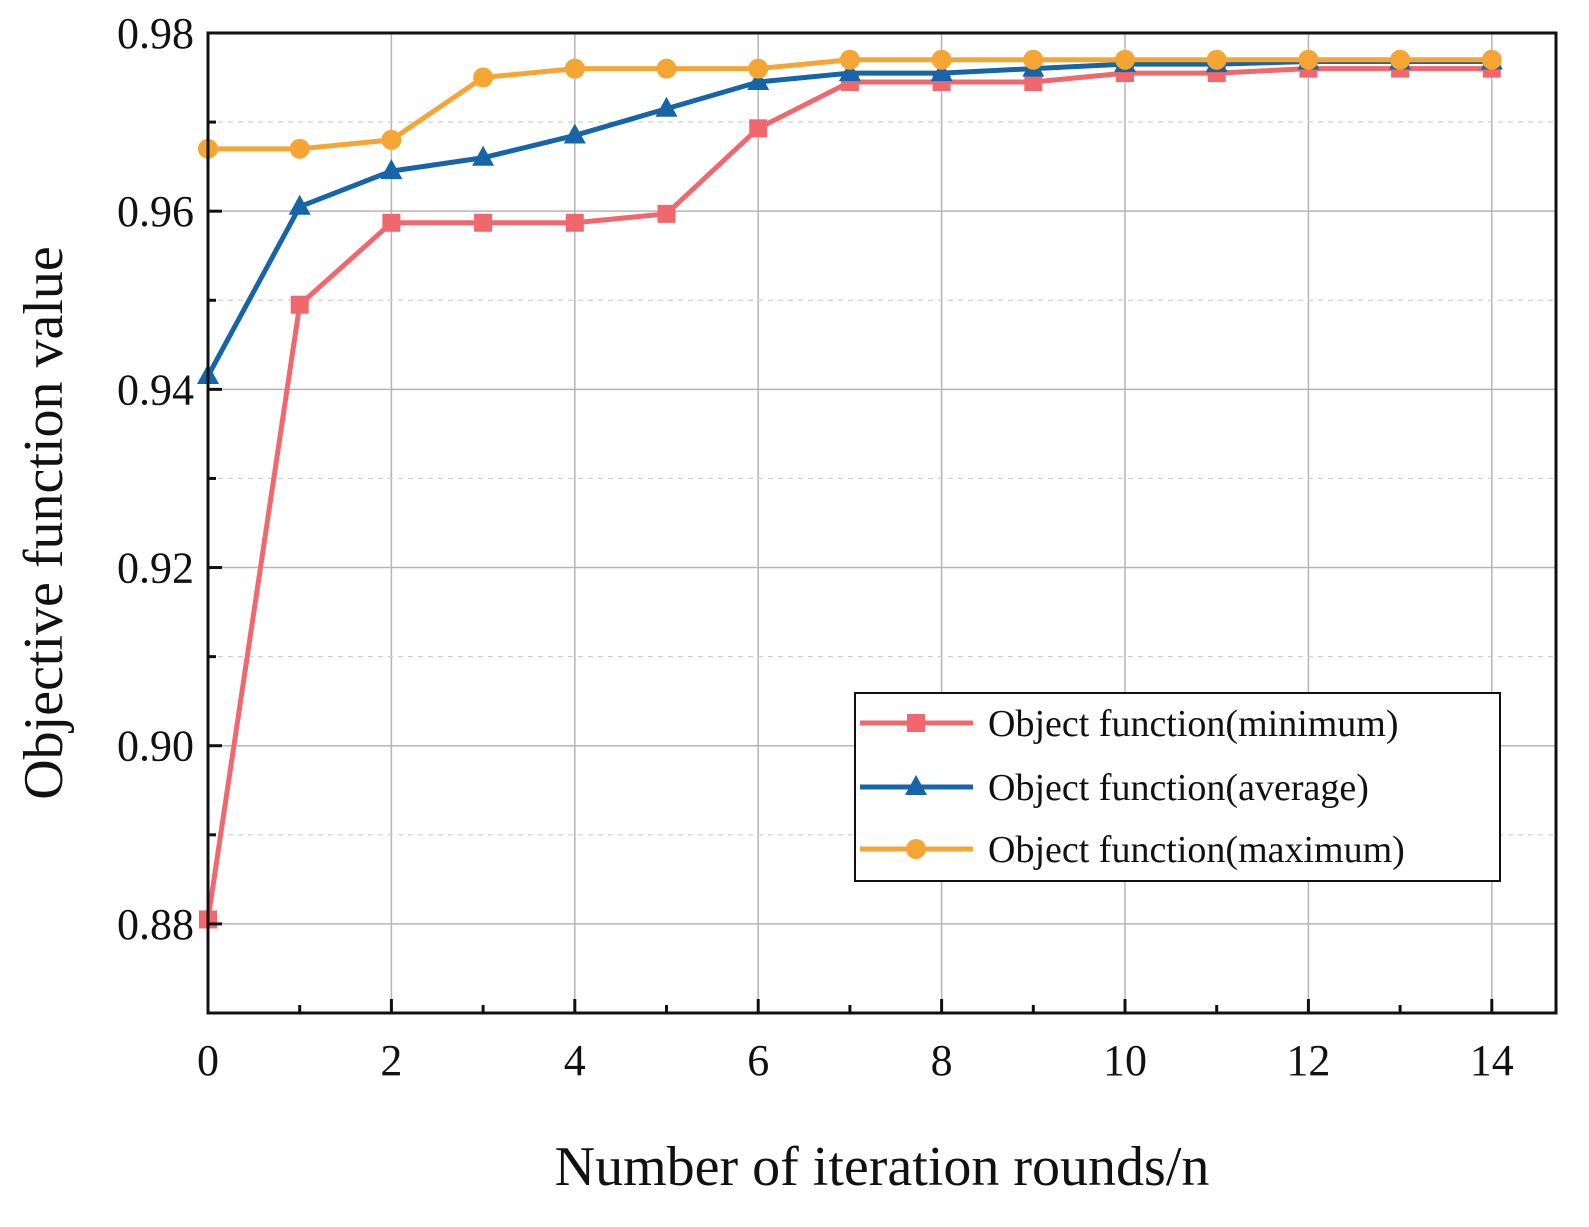 The image size is (1589, 1227). What do you see at coordinates (391, 1060) in the screenshot?
I see `x-tick-label: 2` at bounding box center [391, 1060].